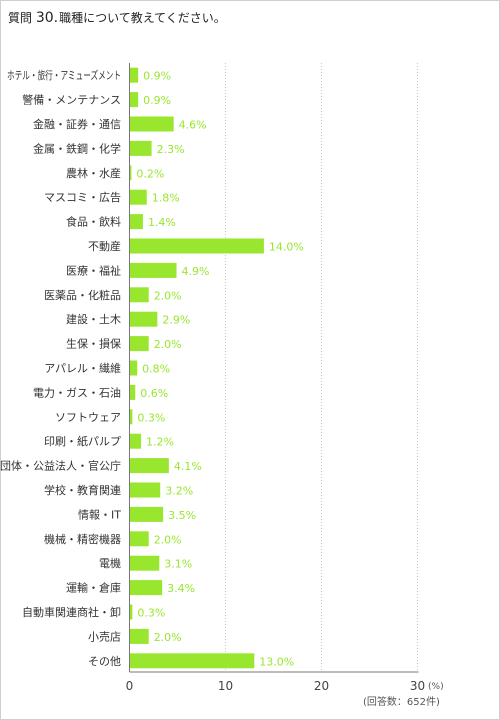 This screenshot has width=500, height=720. What do you see at coordinates (93, 319) in the screenshot?
I see `category-label: 建設・土木` at bounding box center [93, 319].